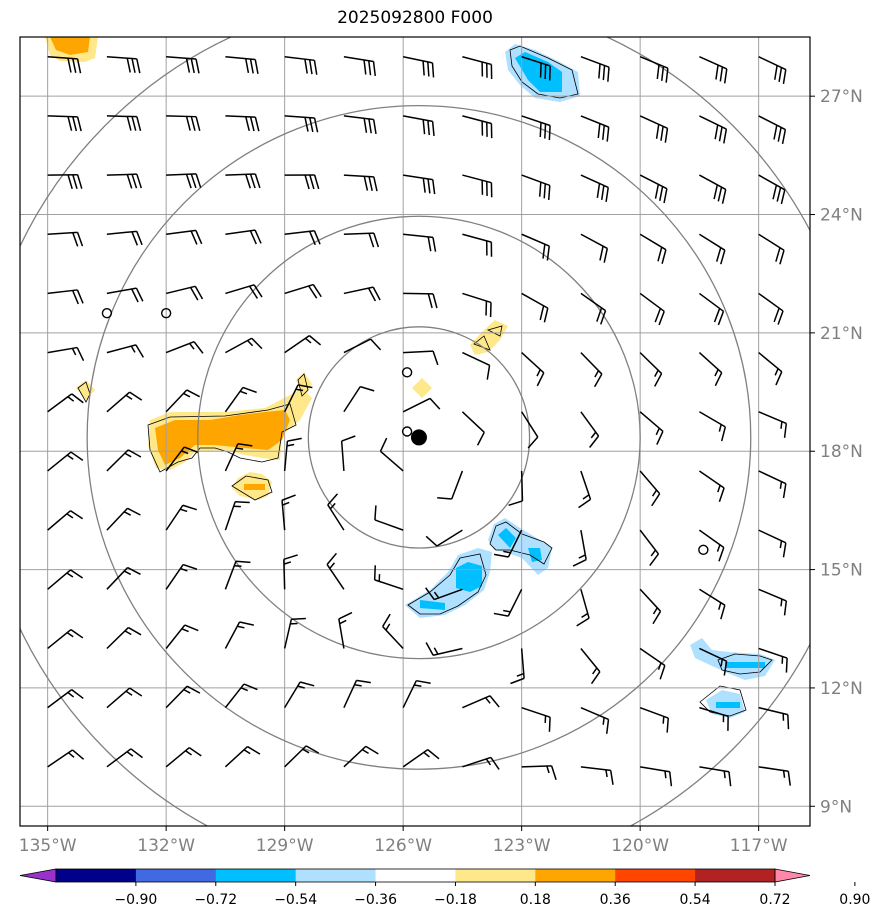 This screenshot has width=881, height=924. Describe the element at coordinates (522, 846) in the screenshot. I see `lon-tick-label: 123°W` at that location.